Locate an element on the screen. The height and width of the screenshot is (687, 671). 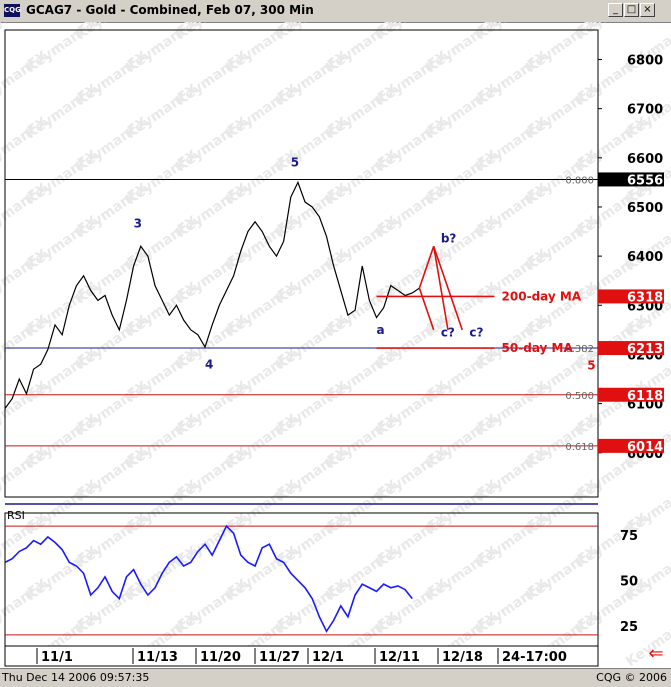
x-axis-band is located at coordinates (301, 656).